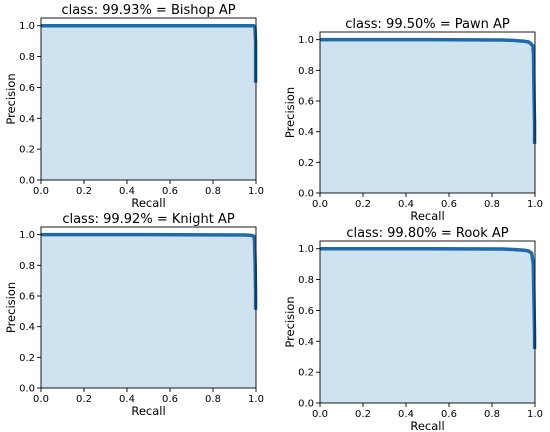 The image size is (550, 432). I want to click on chart-title: class: 99.92% = Knight AP, so click(148, 219).